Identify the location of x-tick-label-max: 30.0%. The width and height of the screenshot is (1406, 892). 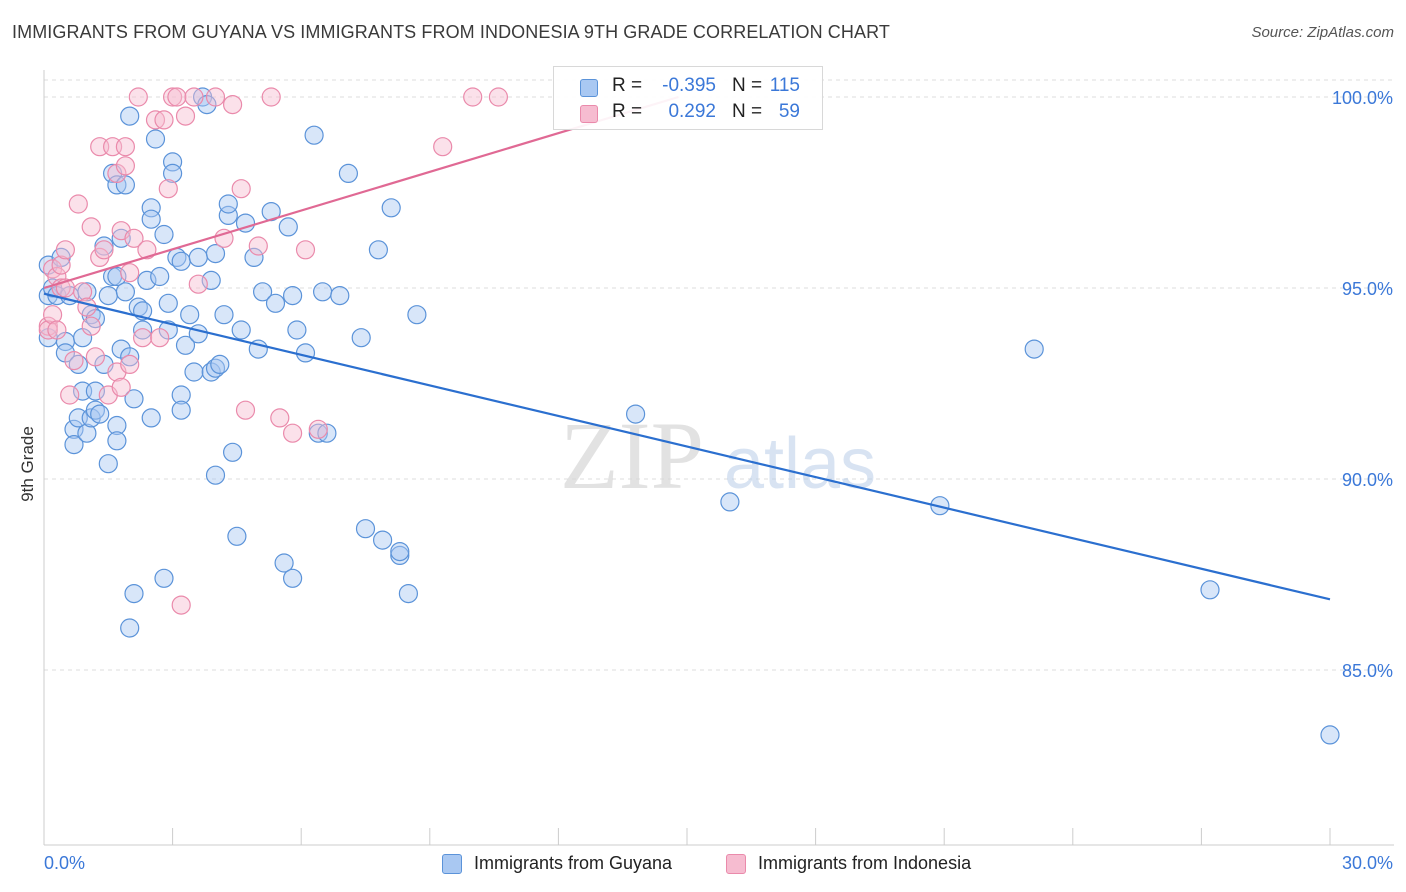
(1367, 863).